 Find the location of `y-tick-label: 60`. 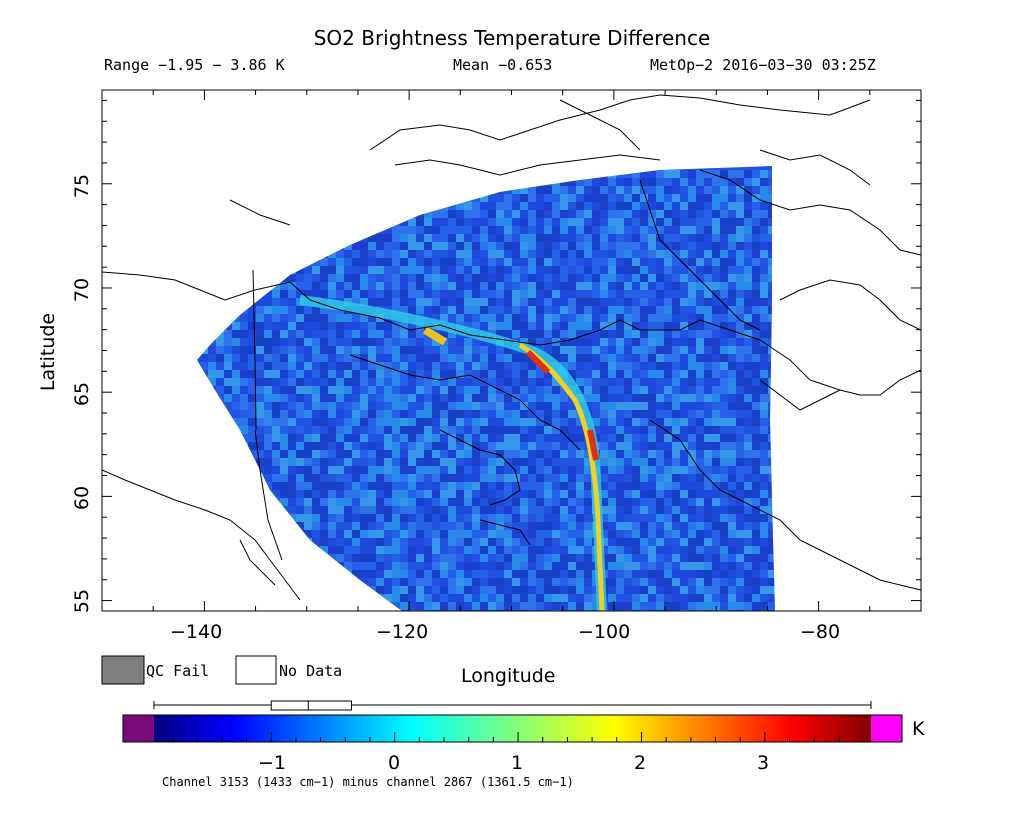

y-tick-label: 60 is located at coordinates (82, 498).